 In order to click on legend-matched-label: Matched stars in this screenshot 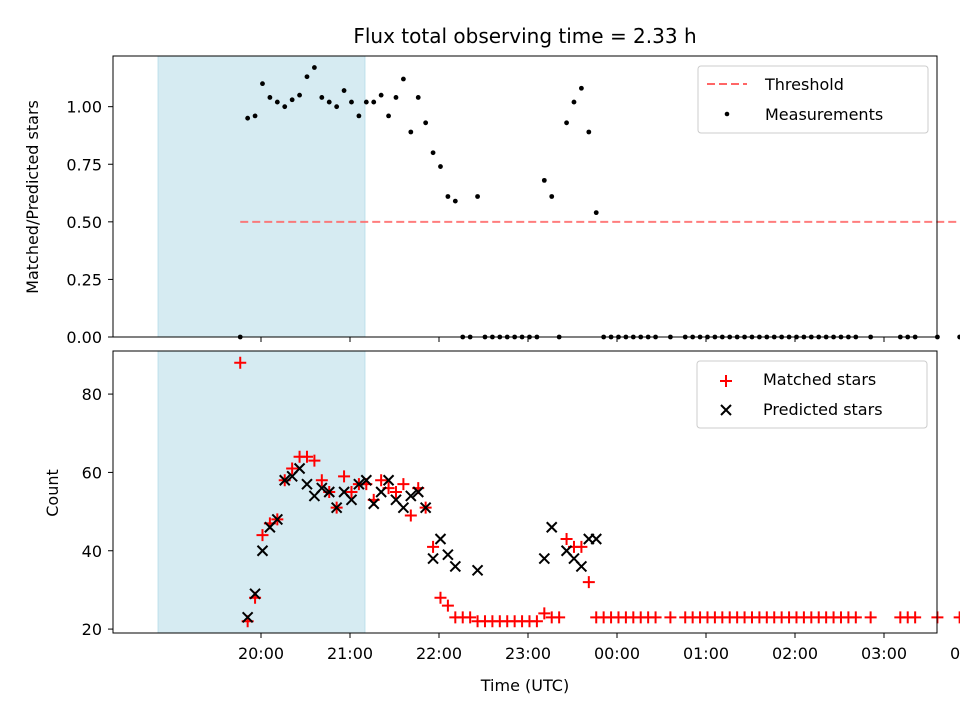, I will do `click(819, 379)`.